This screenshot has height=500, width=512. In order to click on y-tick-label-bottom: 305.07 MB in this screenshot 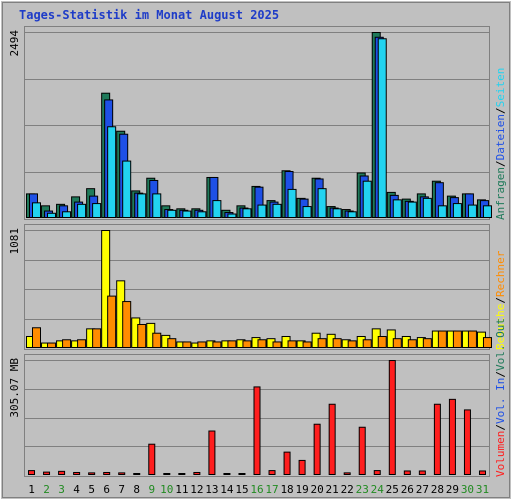, I will do `click(14, 388)`.